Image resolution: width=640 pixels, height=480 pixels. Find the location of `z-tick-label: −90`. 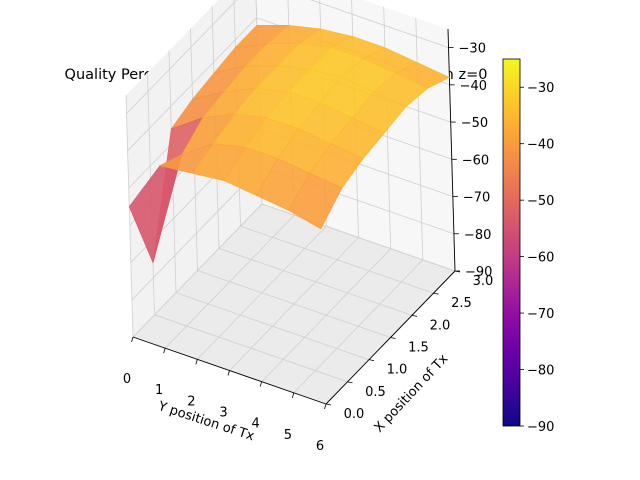

z-tick-label: −90 is located at coordinates (478, 272).